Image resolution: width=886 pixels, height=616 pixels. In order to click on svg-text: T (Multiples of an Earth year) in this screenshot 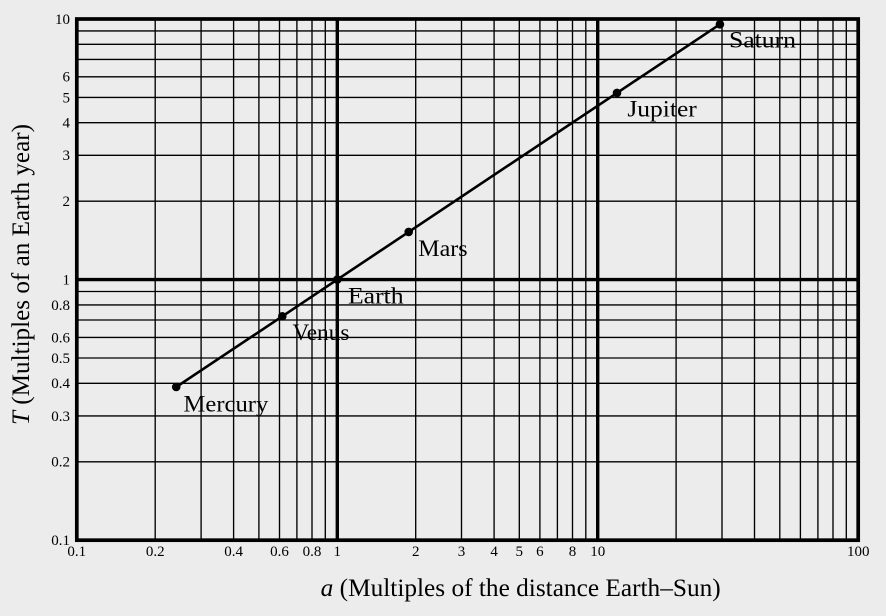, I will do `click(21, 274)`.